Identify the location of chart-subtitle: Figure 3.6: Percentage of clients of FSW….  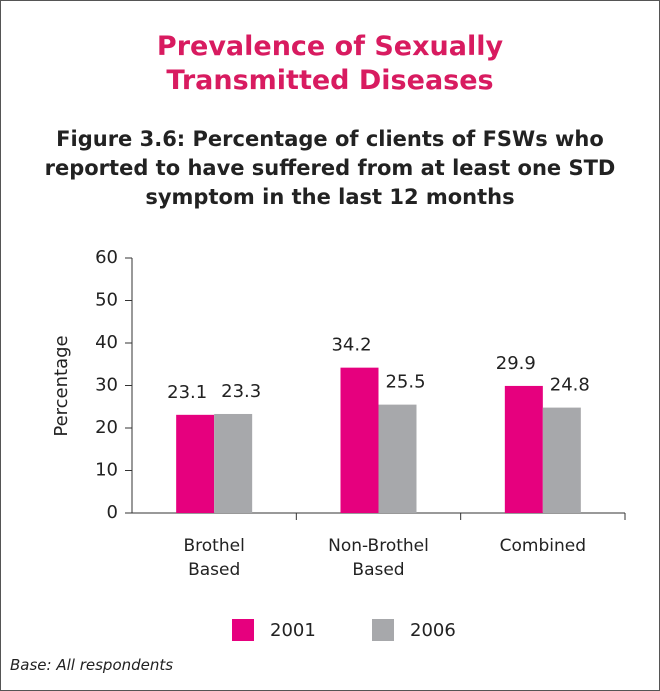
(330, 168).